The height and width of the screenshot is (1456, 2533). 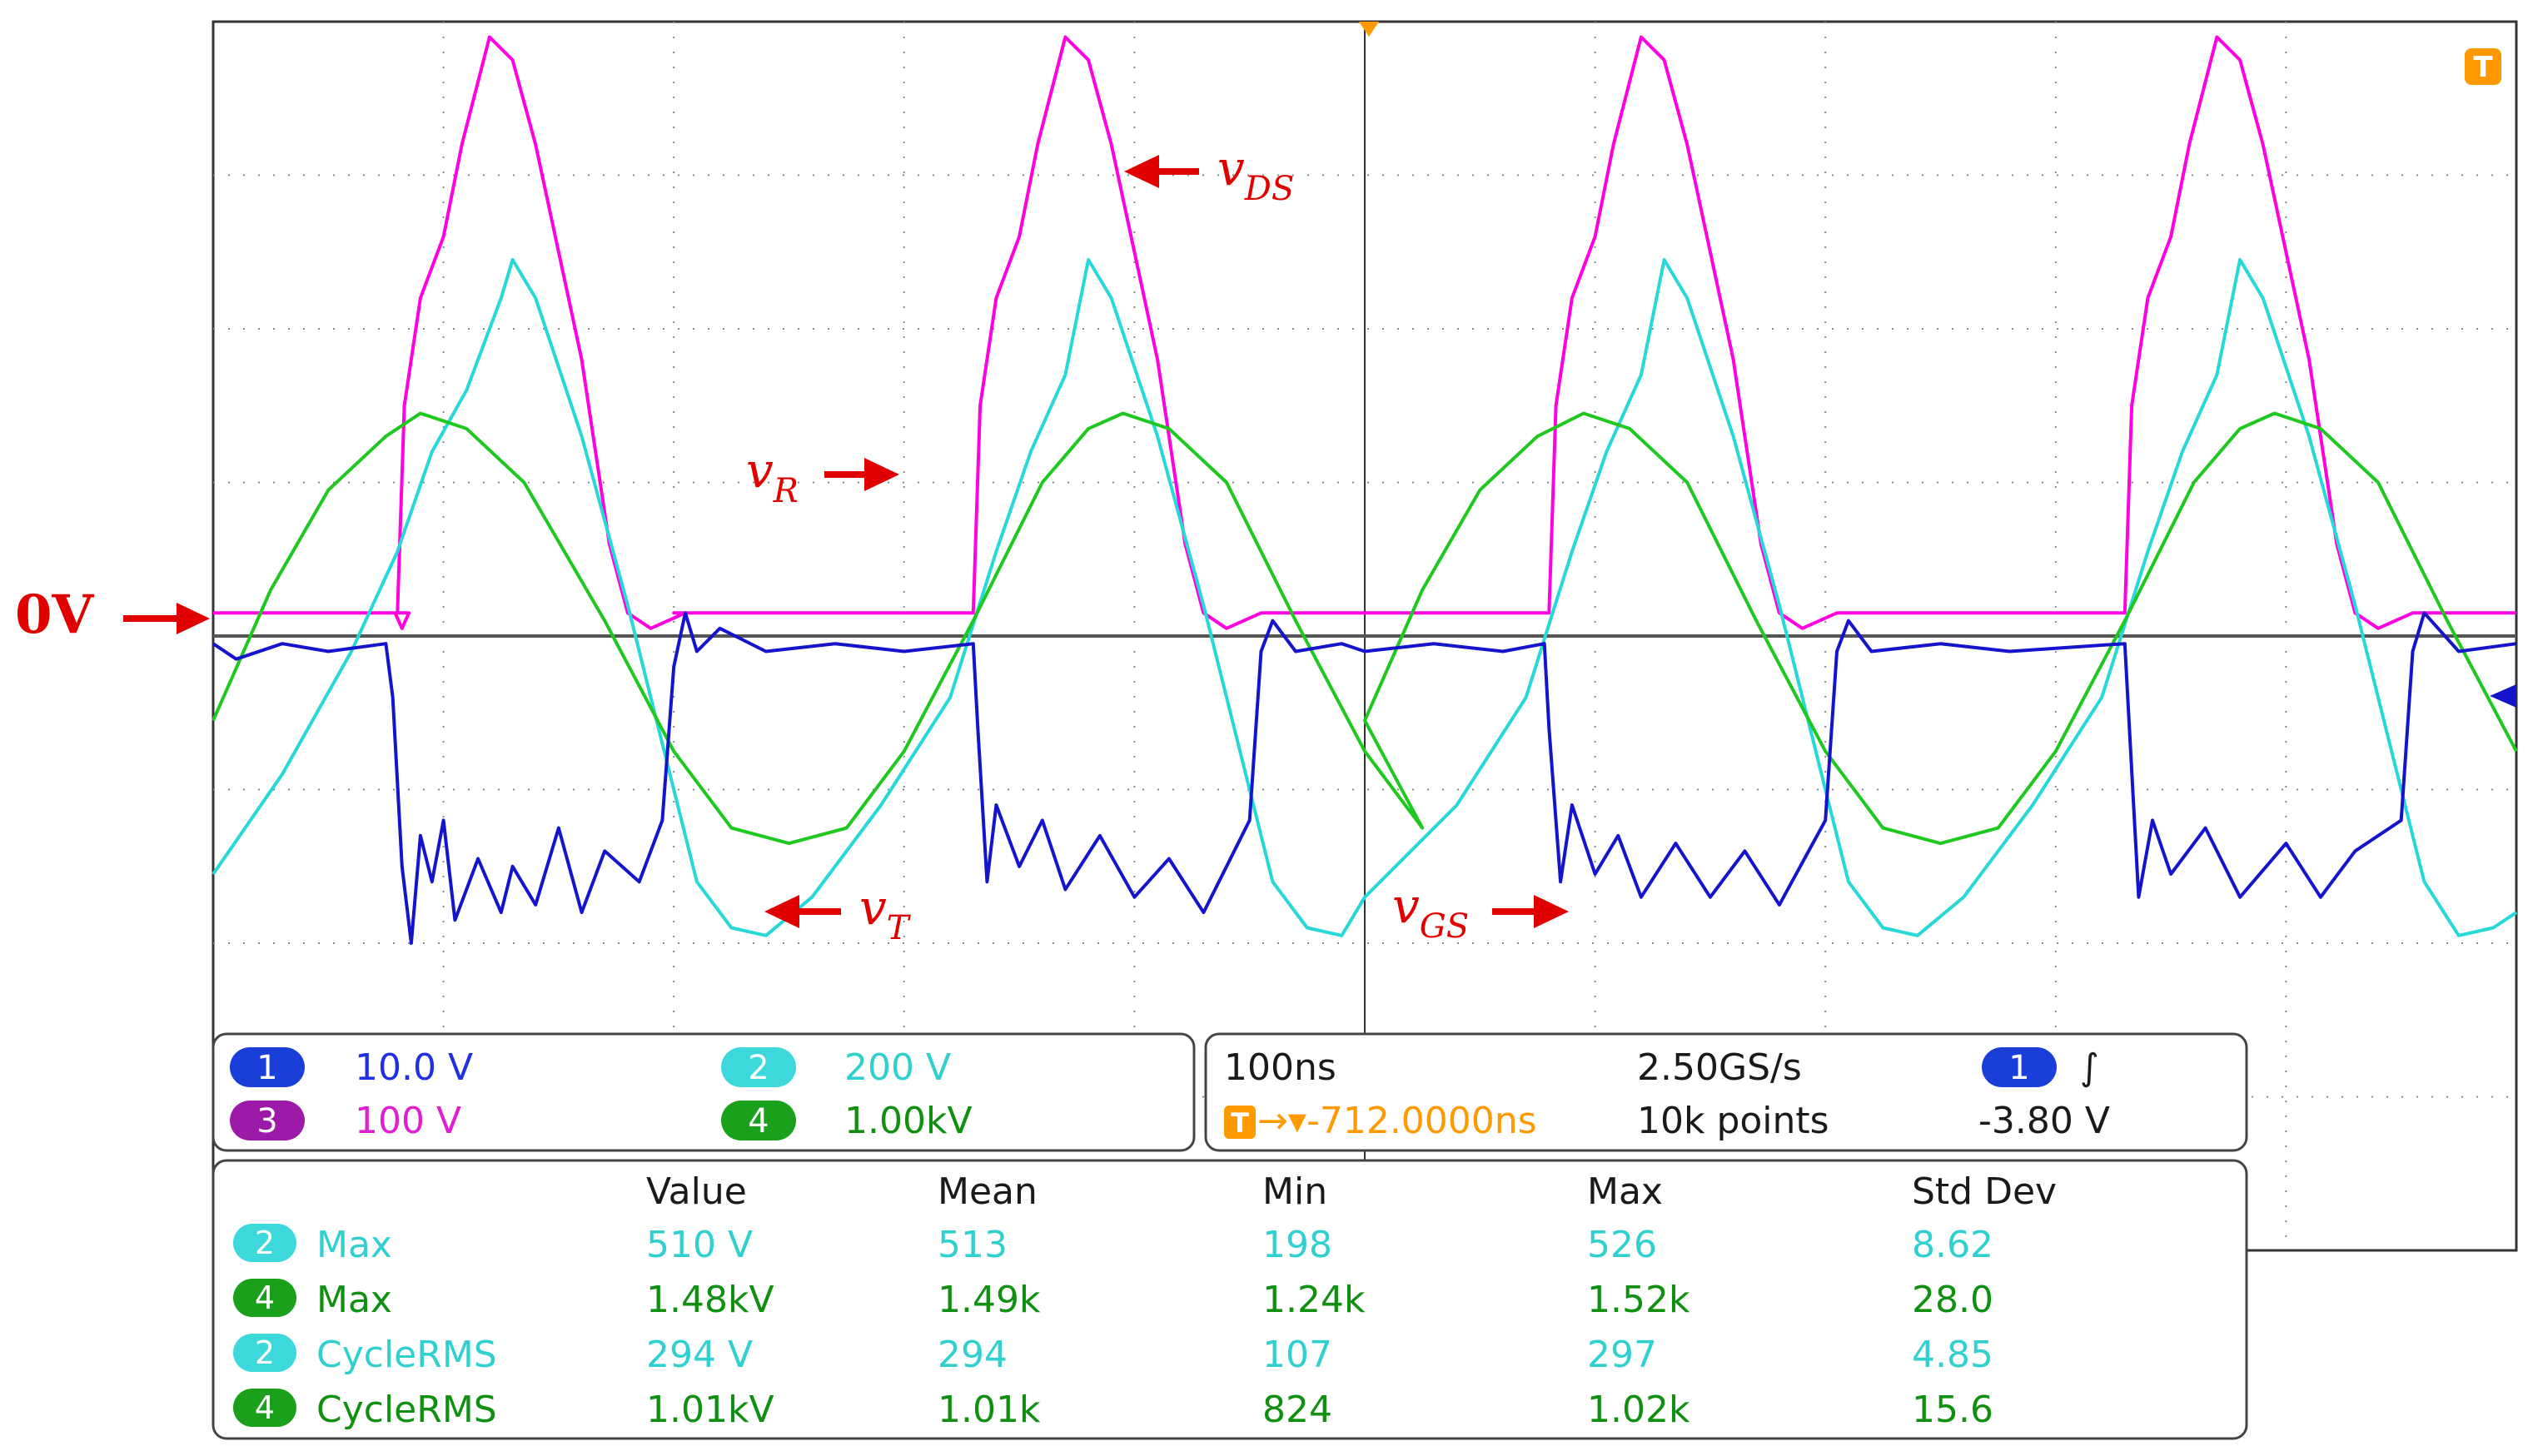 I want to click on measurement-row: 4 CycleRMS 1.01kV 1.01k 824 1.02k 15.6, so click(x=1113, y=1410).